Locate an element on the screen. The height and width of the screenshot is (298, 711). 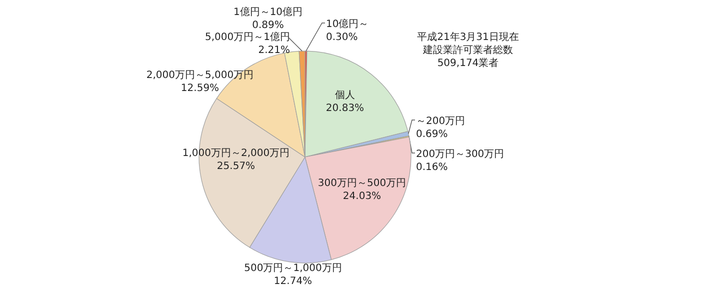
slice-label: 500万円～1,000万円 is located at coordinates (293, 268).